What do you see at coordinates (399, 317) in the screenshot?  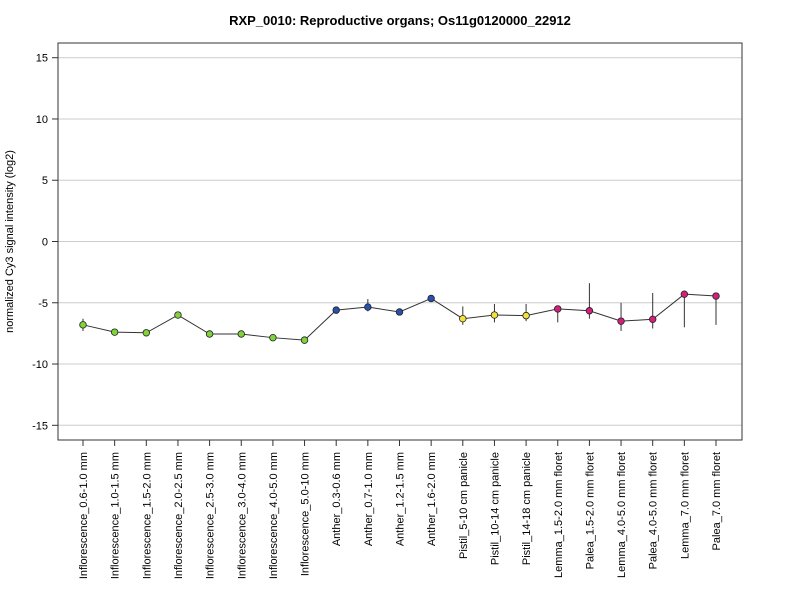 I see `data-points` at bounding box center [399, 317].